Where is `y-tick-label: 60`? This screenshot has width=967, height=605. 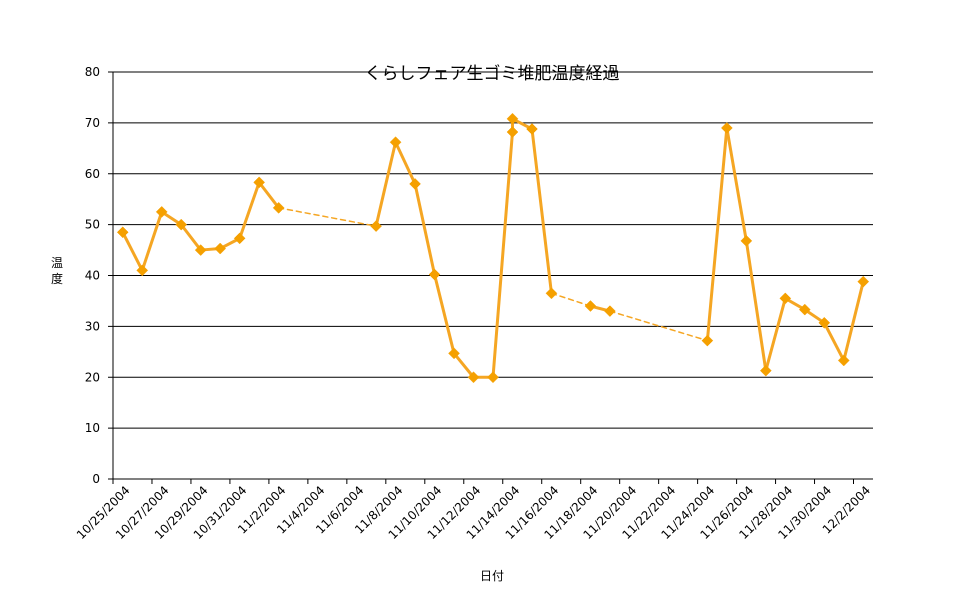
y-tick-label: 60 is located at coordinates (92, 174).